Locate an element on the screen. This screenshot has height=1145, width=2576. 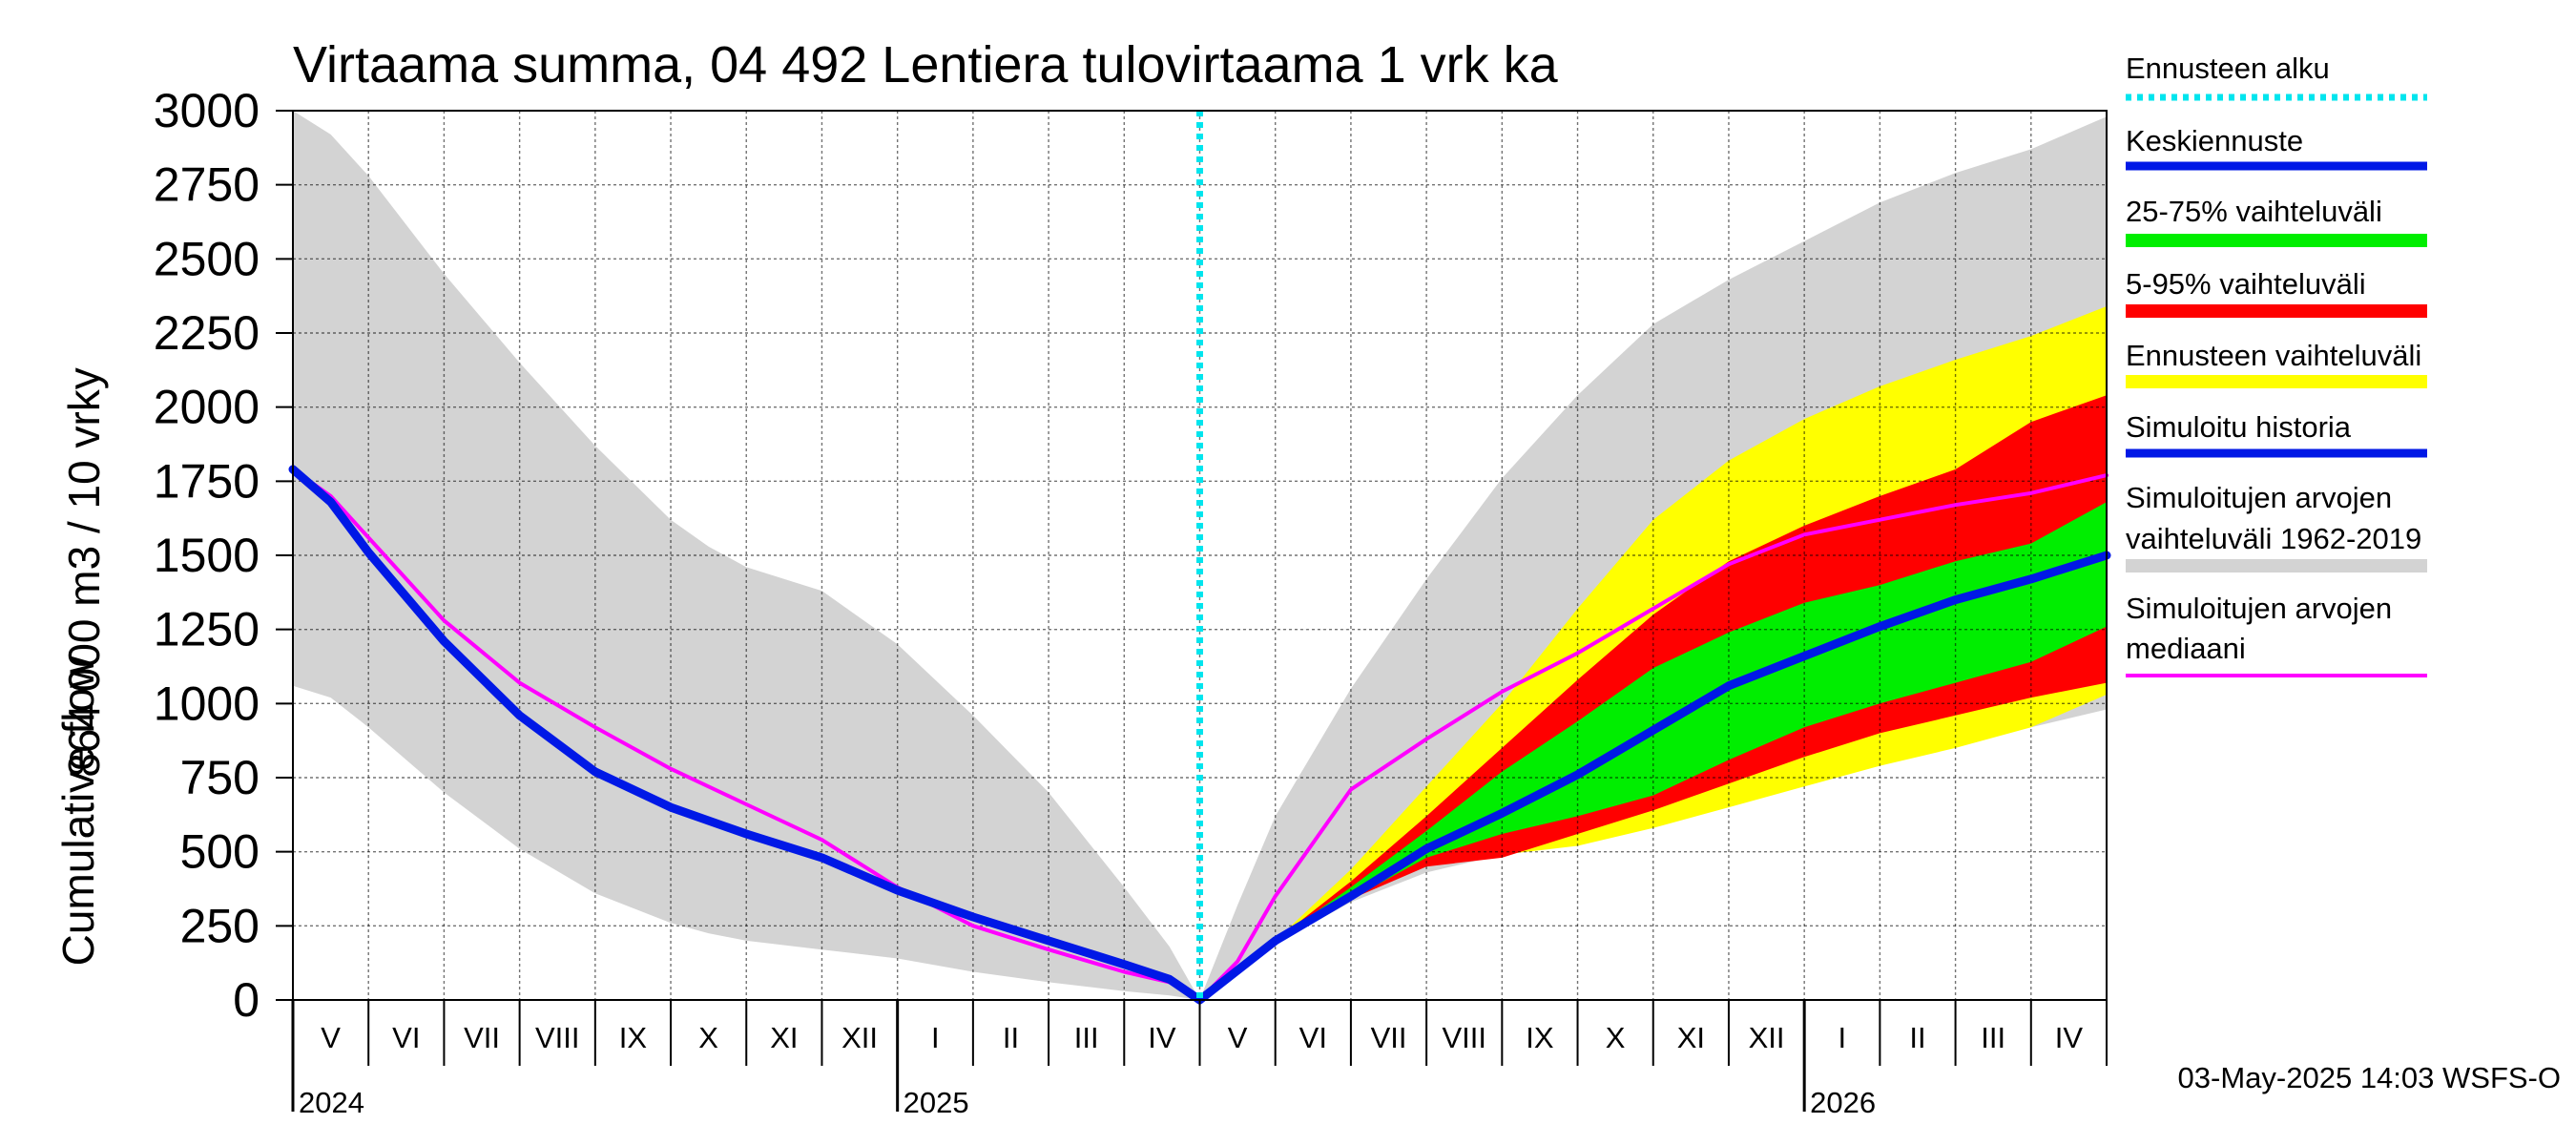
y-tick-label: 0 is located at coordinates (246, 1000).